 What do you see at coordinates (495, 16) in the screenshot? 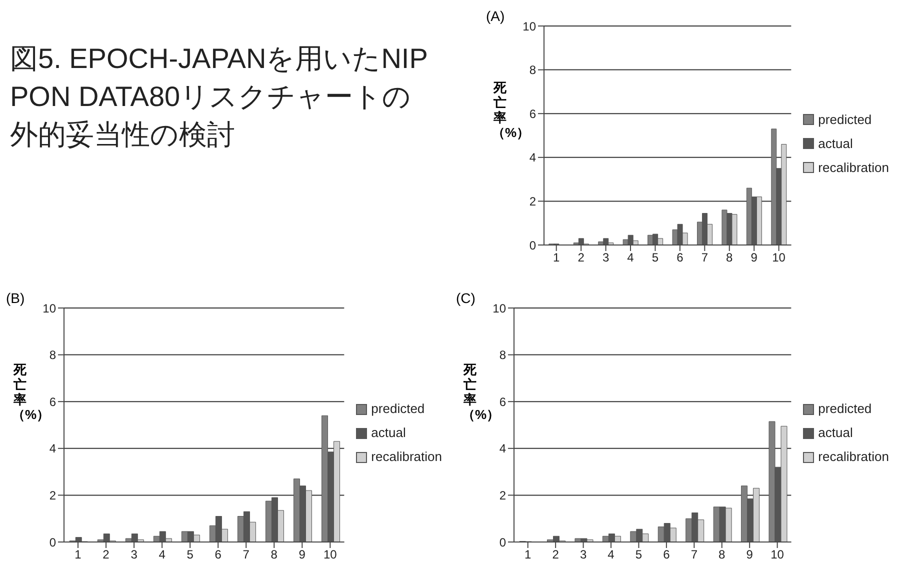
I see `chart-title: (A)` at bounding box center [495, 16].